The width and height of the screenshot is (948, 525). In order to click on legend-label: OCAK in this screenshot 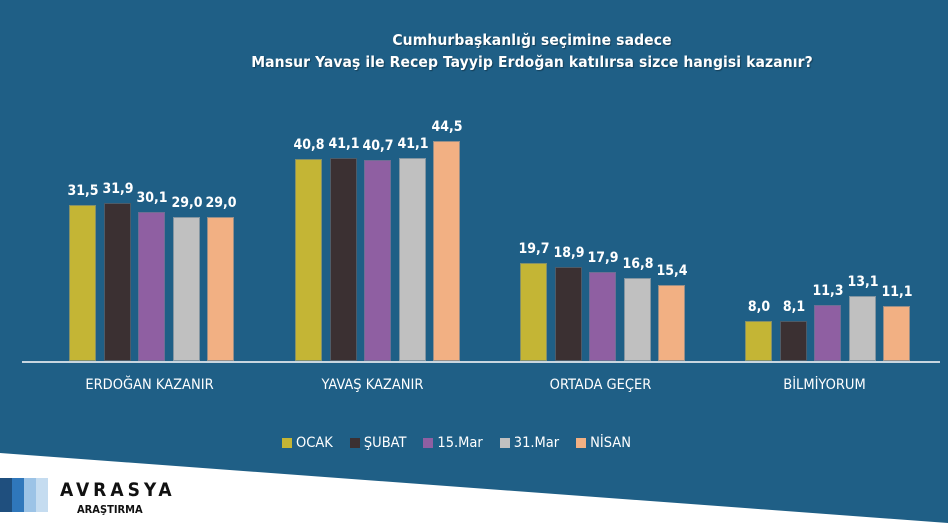, I will do `click(314, 443)`.